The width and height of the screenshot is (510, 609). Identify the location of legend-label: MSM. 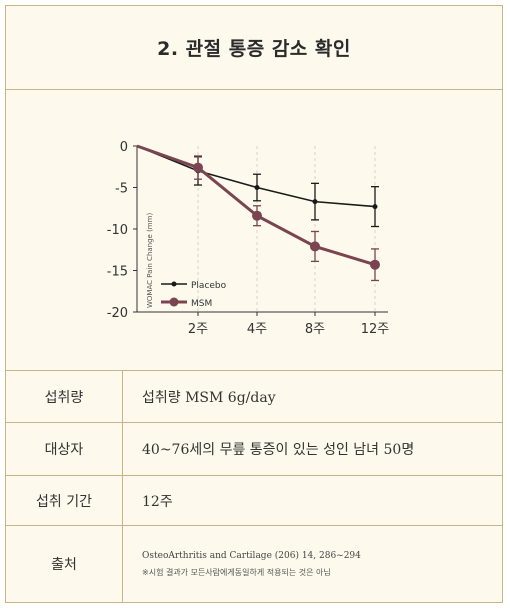
(201, 304).